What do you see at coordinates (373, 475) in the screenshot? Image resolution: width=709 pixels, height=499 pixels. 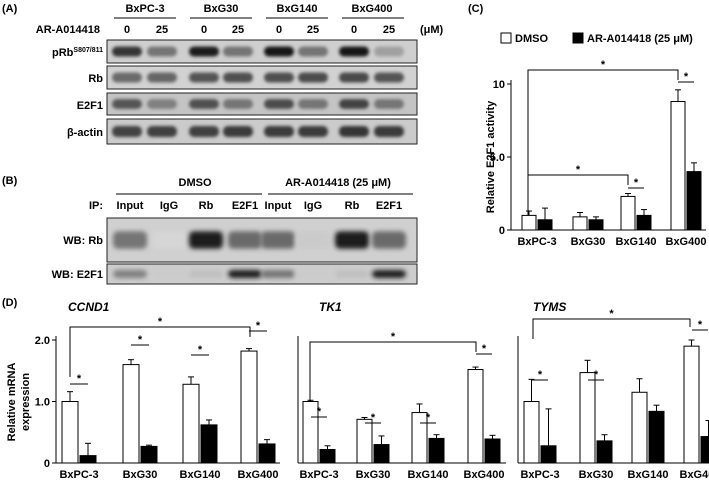 I see `category-label: BxG30` at bounding box center [373, 475].